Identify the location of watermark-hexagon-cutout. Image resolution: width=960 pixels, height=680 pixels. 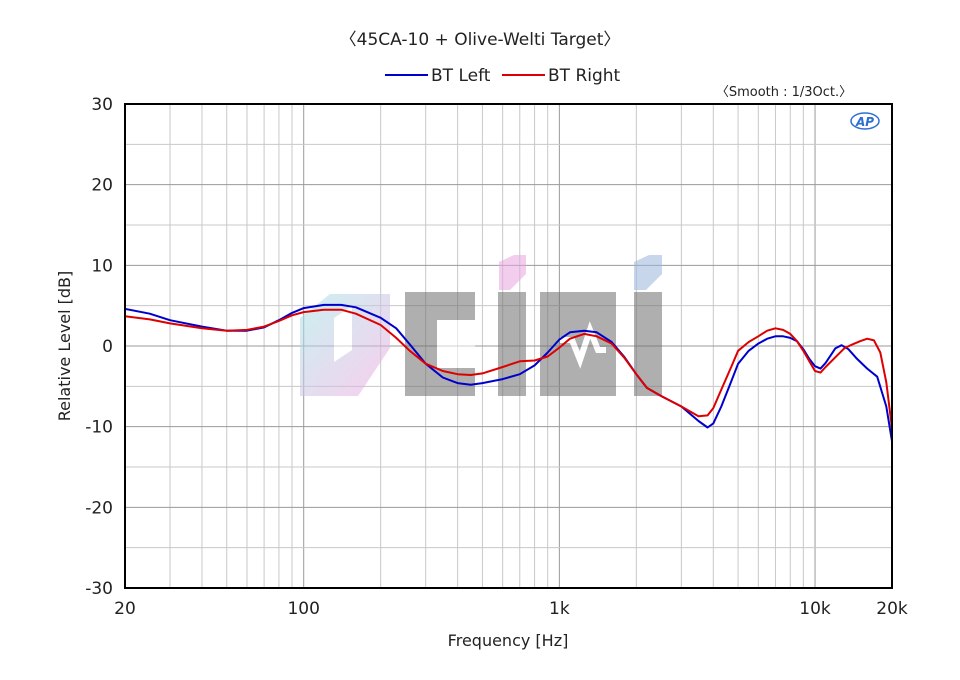
(343, 334).